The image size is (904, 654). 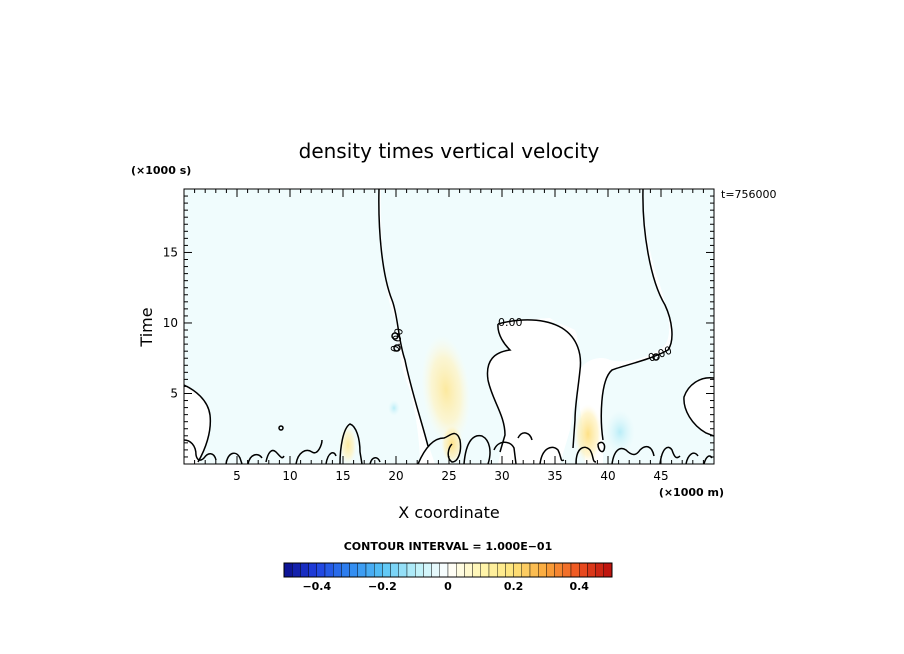 What do you see at coordinates (554, 476) in the screenshot?
I see `x-tick-label: 35` at bounding box center [554, 476].